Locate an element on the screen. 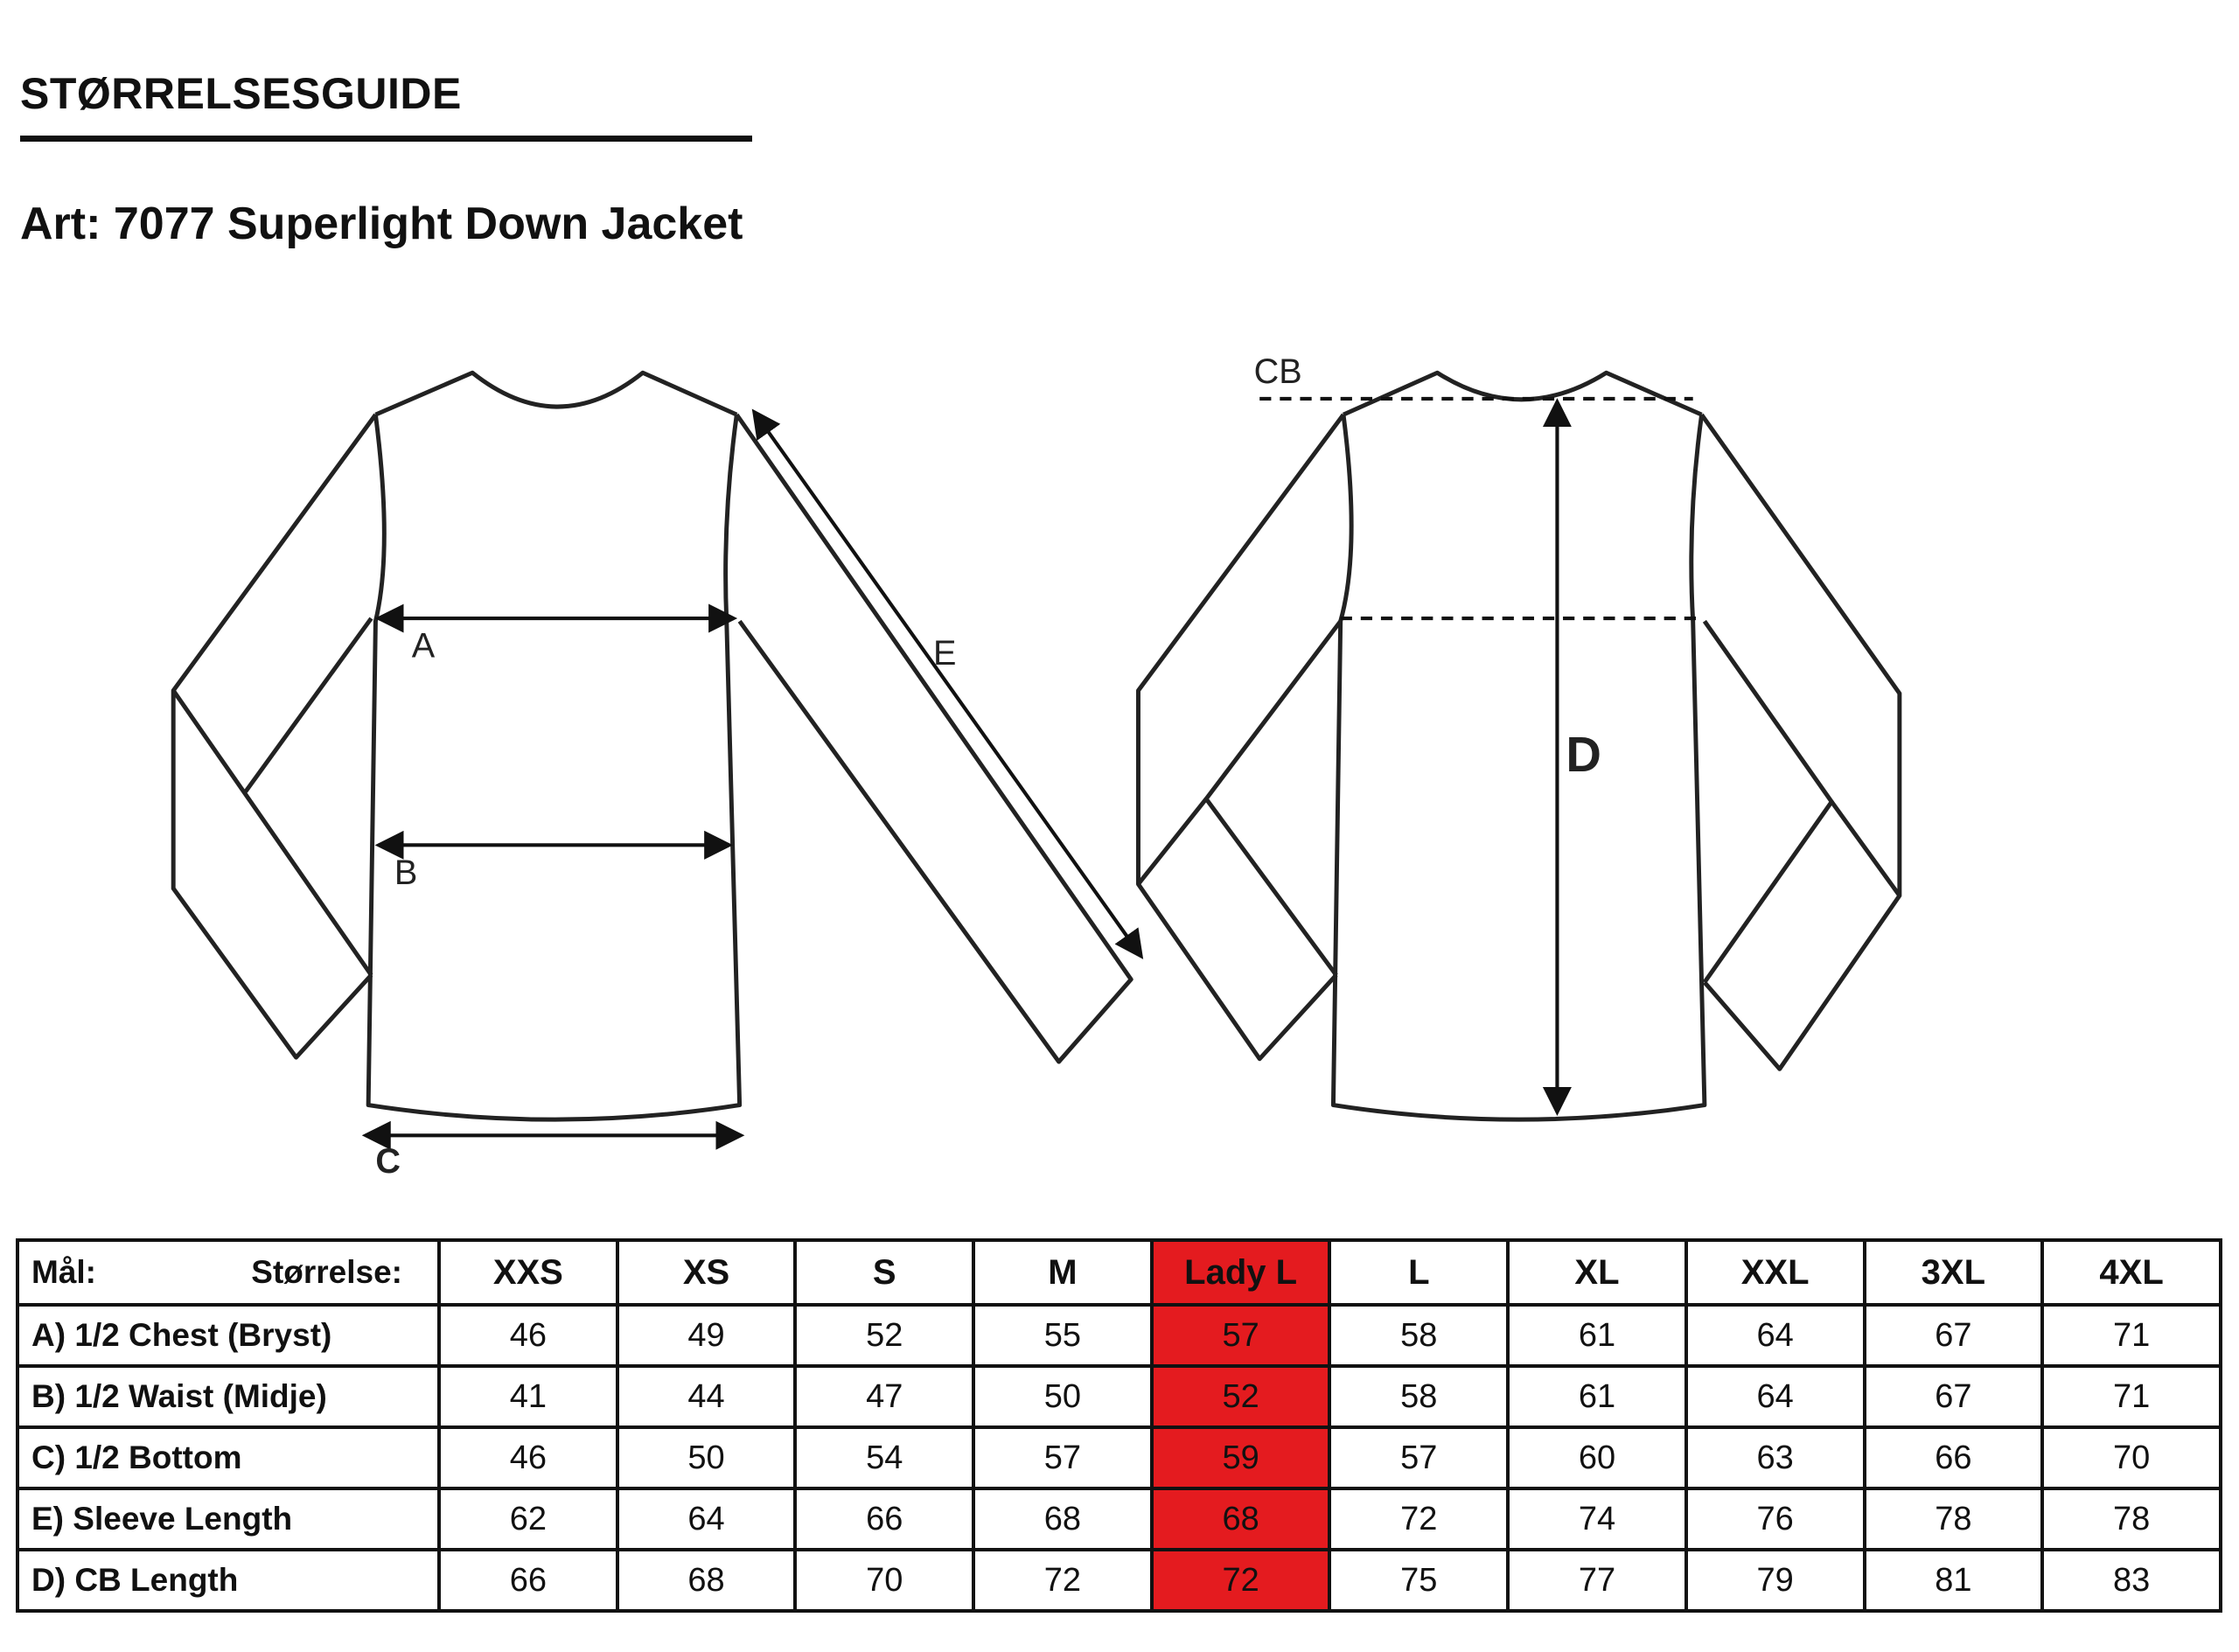 This screenshot has height=1652, width=2239. table-row: B) 1/2 Waist (Midje) 41 44 47 50 52 58 61 64 67 71 is located at coordinates (1119, 1396).